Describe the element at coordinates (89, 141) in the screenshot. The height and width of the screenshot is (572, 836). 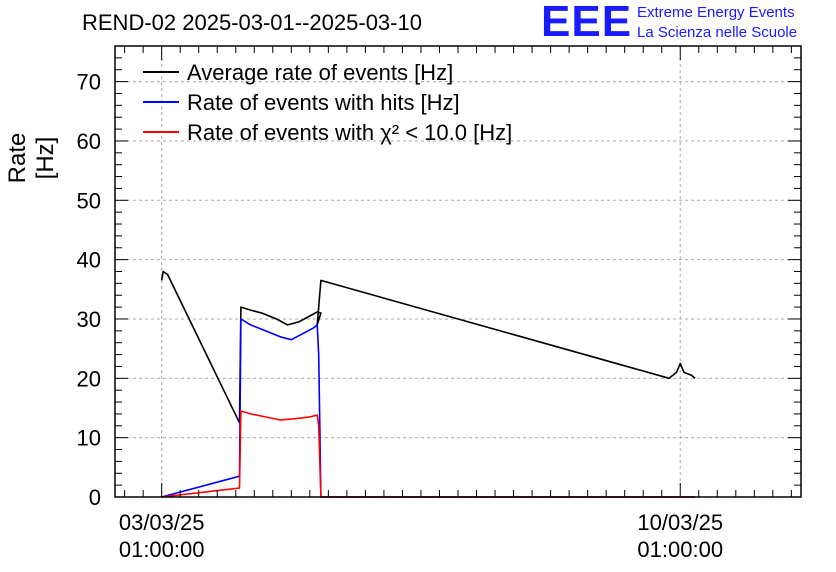
I see `y-tick-label: 60` at that location.